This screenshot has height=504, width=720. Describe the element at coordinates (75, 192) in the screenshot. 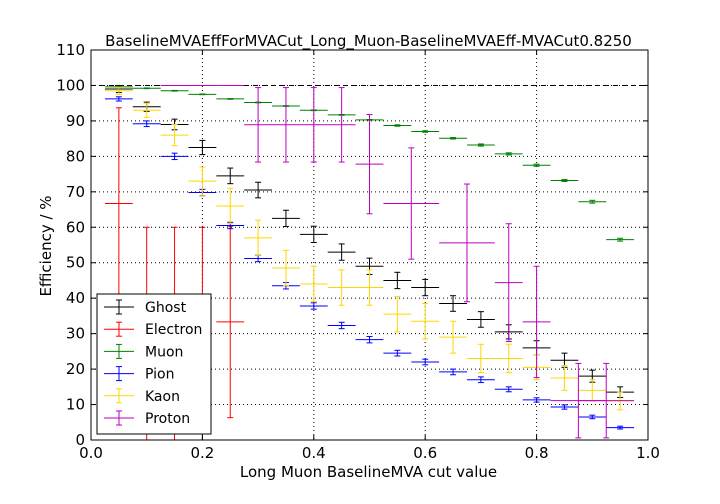

I see `y-tick-label: 70` at that location.